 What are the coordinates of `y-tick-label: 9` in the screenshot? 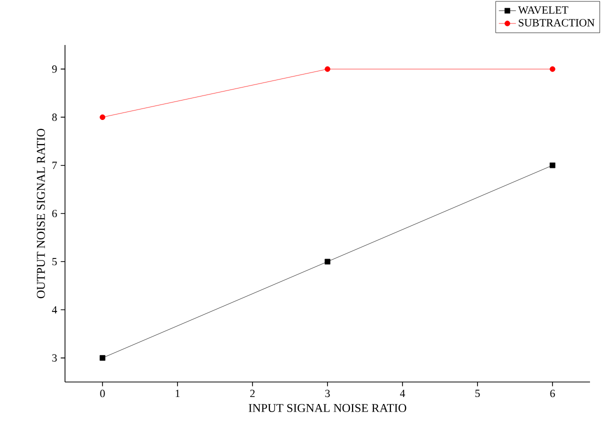 It's located at (54, 69).